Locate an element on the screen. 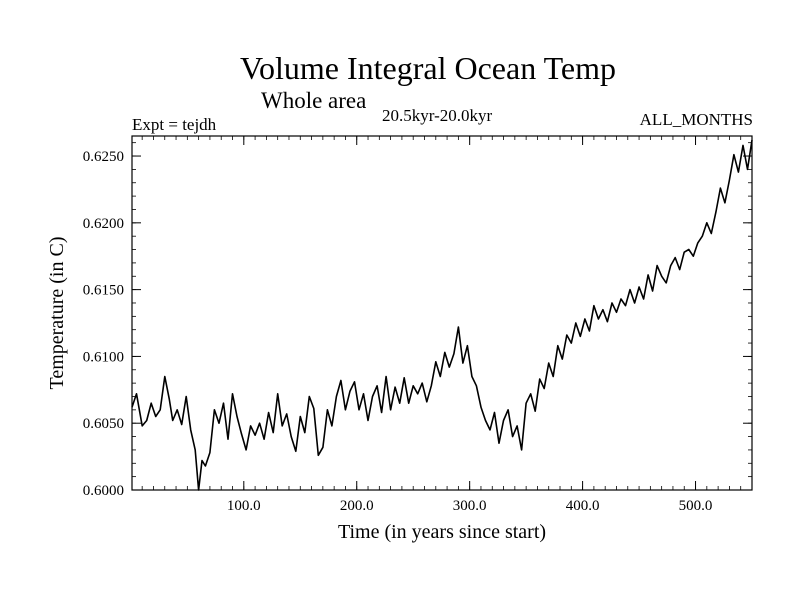  chart-subtitle: Whole area is located at coordinates (314, 100).